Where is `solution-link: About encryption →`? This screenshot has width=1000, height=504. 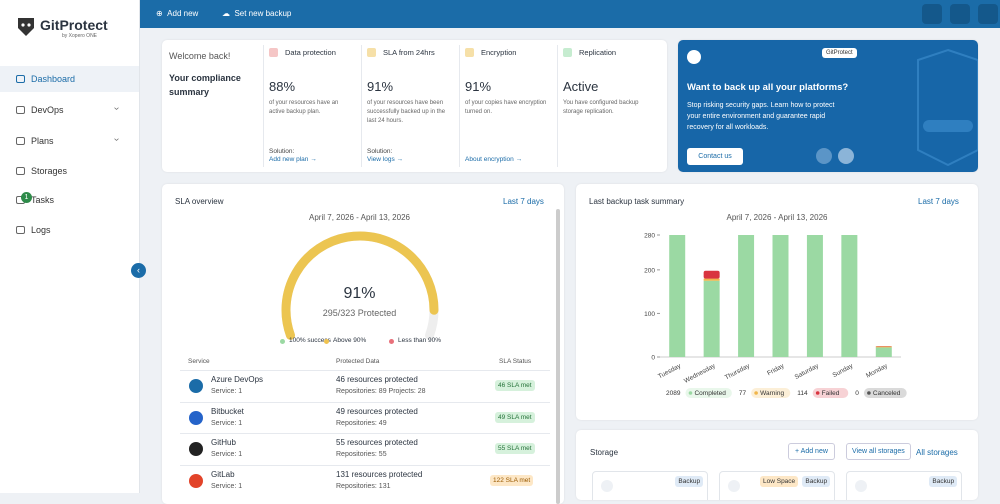 solution-link: About encryption → is located at coordinates (493, 159).